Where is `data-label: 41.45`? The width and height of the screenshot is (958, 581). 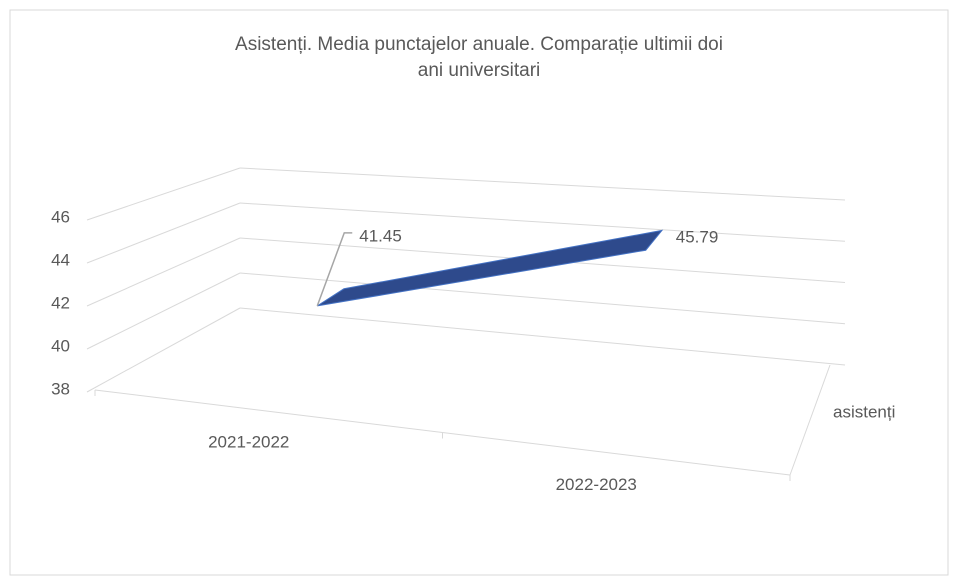 data-label: 41.45 is located at coordinates (380, 235).